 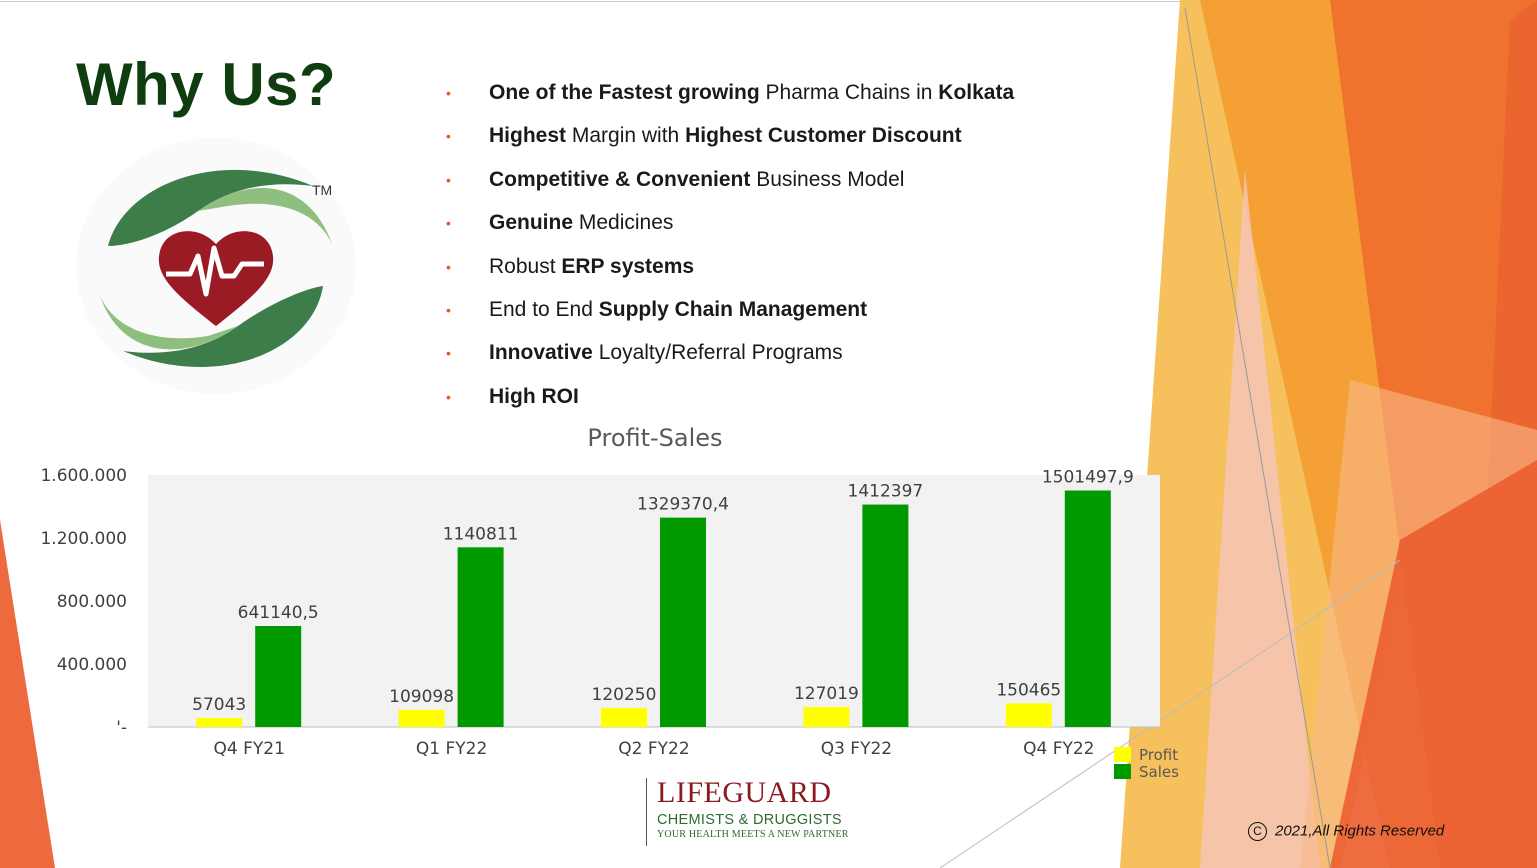 What do you see at coordinates (1028, 690) in the screenshot?
I see `profit-data-label: 150465` at bounding box center [1028, 690].